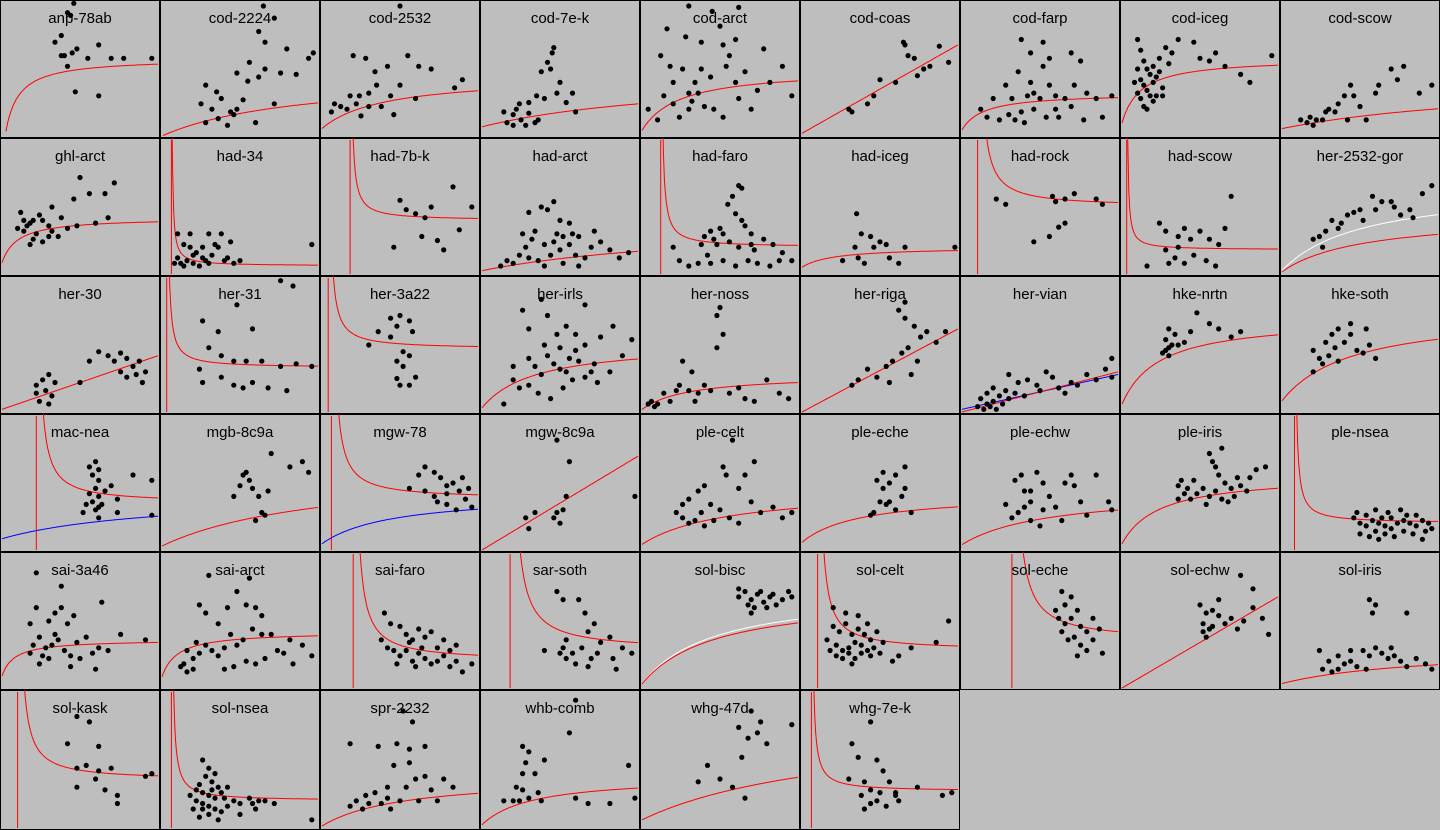 Image resolution: width=1440 pixels, height=830 pixels. Describe the element at coordinates (1200, 69) in the screenshot. I see `scatter-panel: cod-iceg` at that location.